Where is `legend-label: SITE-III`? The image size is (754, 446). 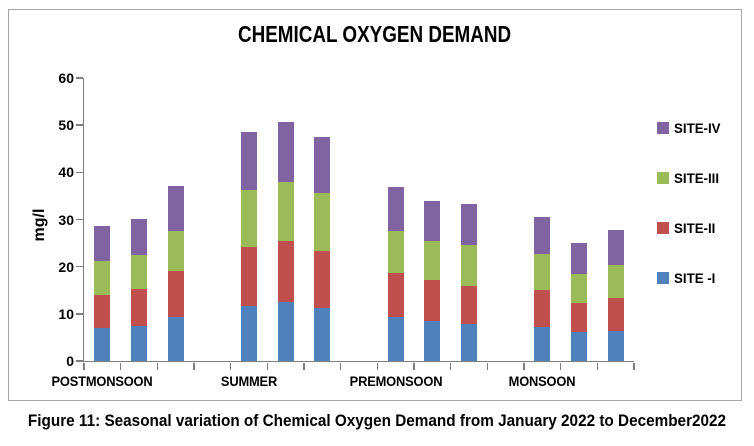 legend-label: SITE-III is located at coordinates (697, 178).